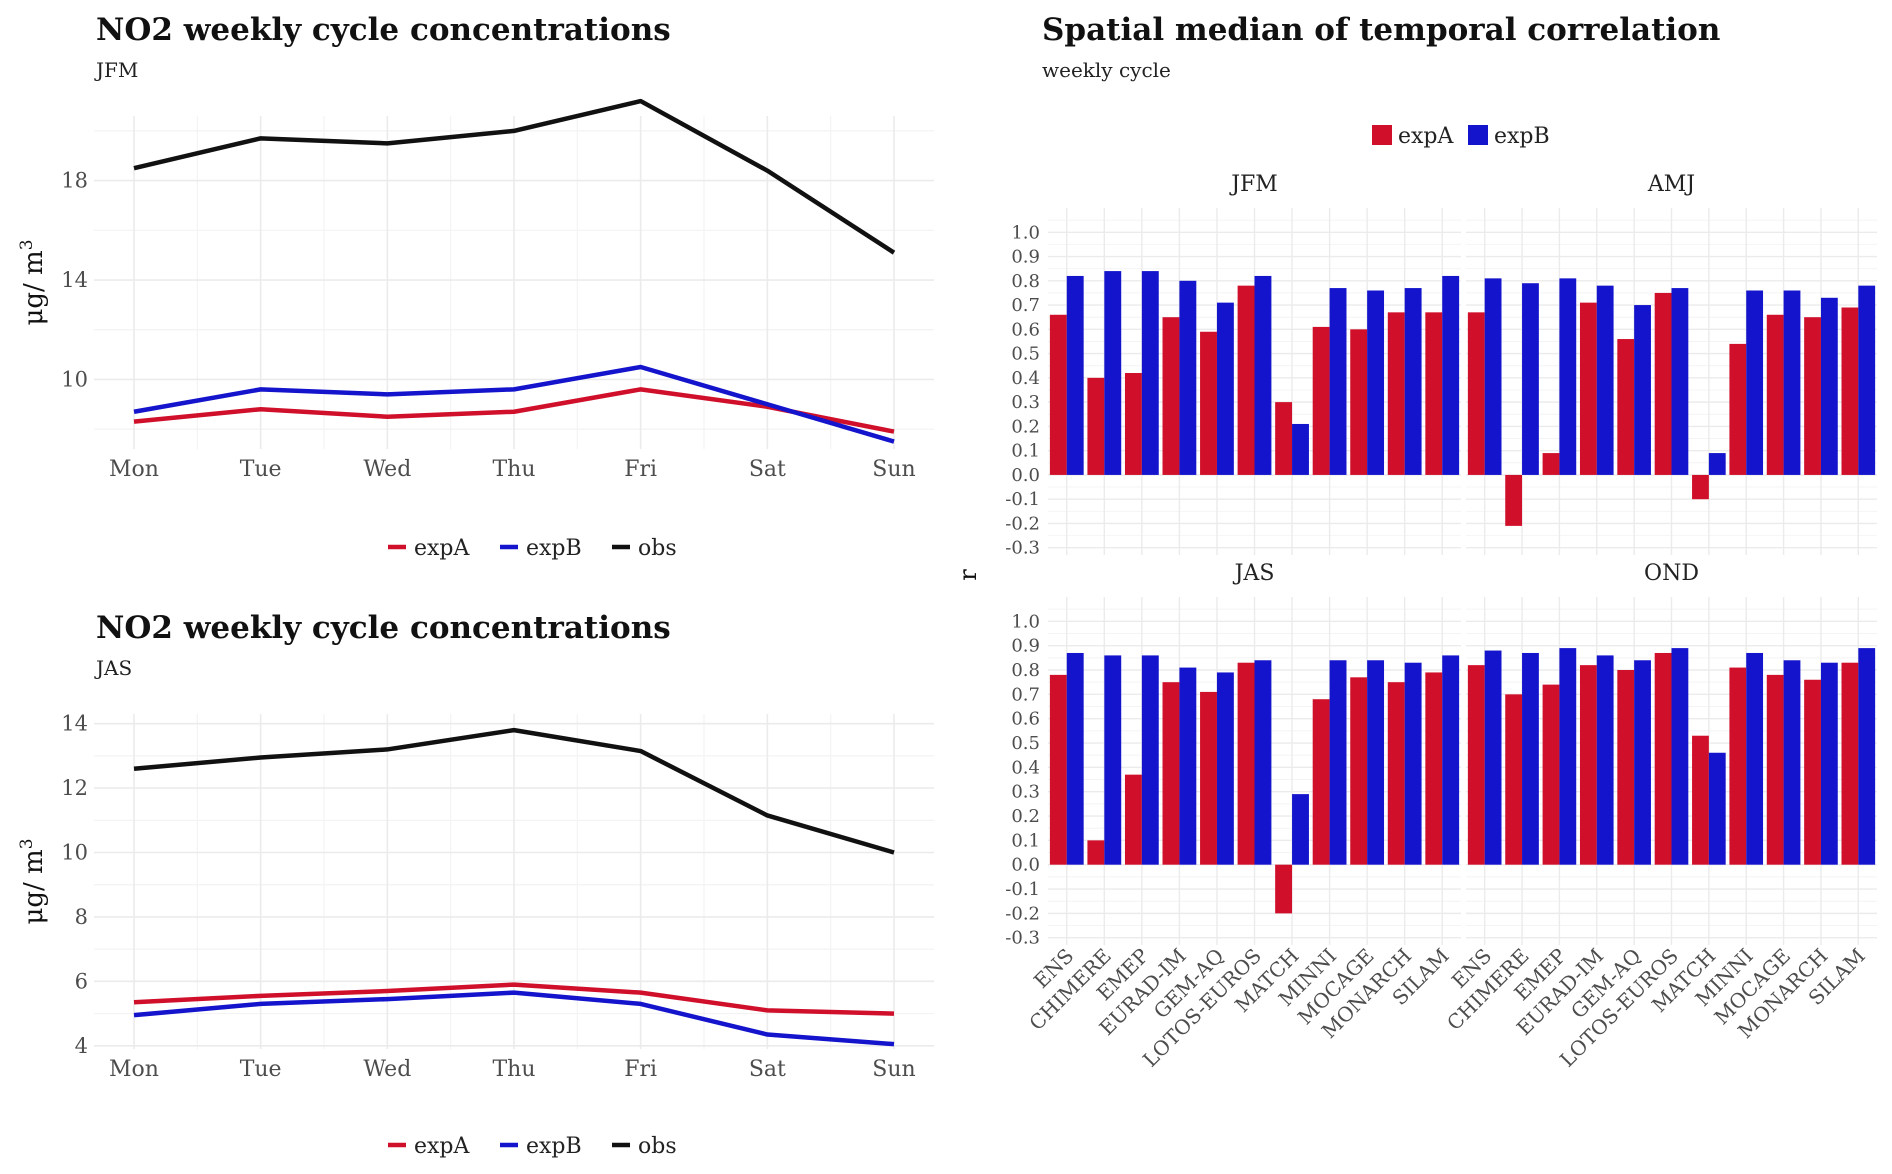 The width and height of the screenshot is (1892, 1174). What do you see at coordinates (1253, 184) in the screenshot?
I see `facet-label: JFM` at bounding box center [1253, 184].